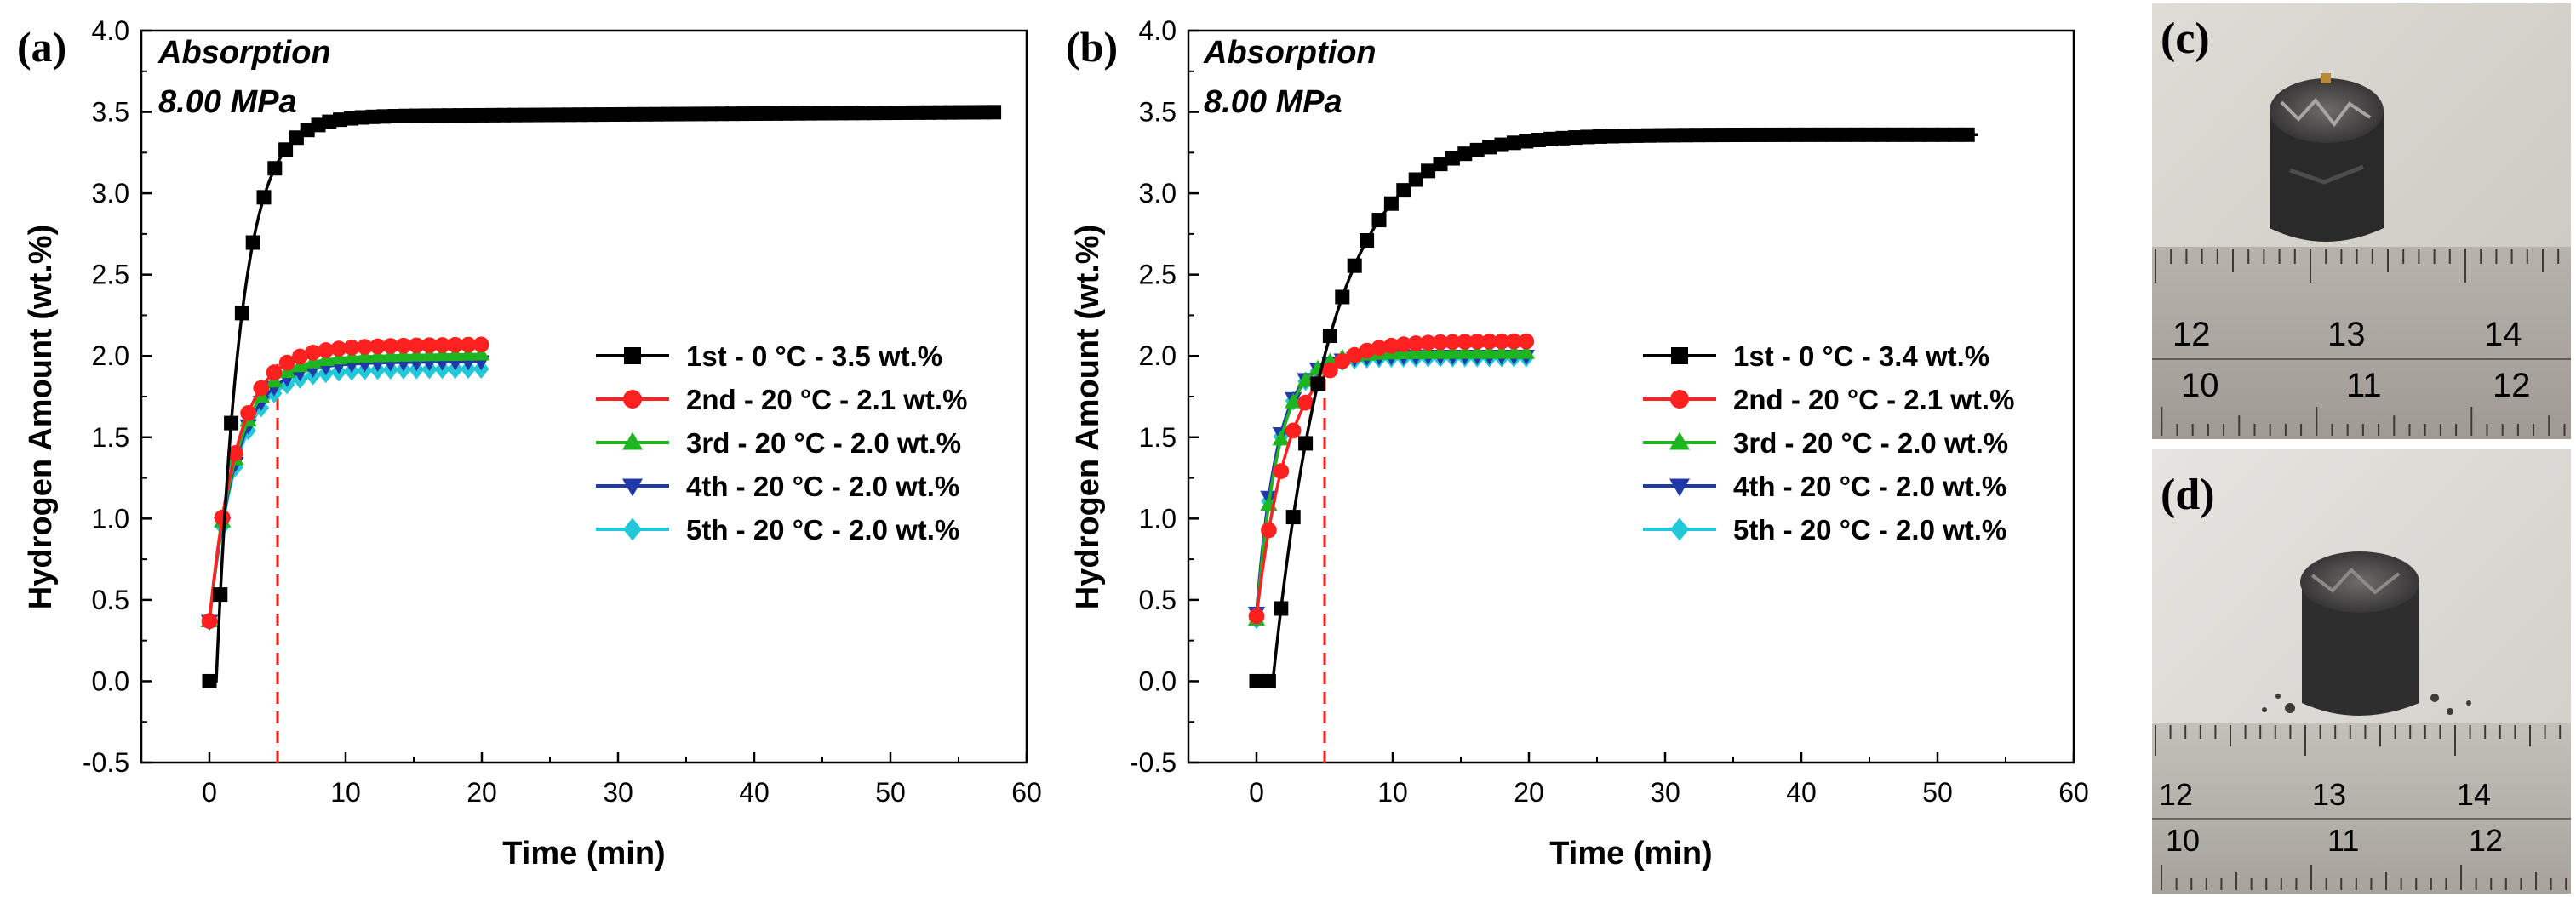  I want to click on ruler, so click(2361, 808).